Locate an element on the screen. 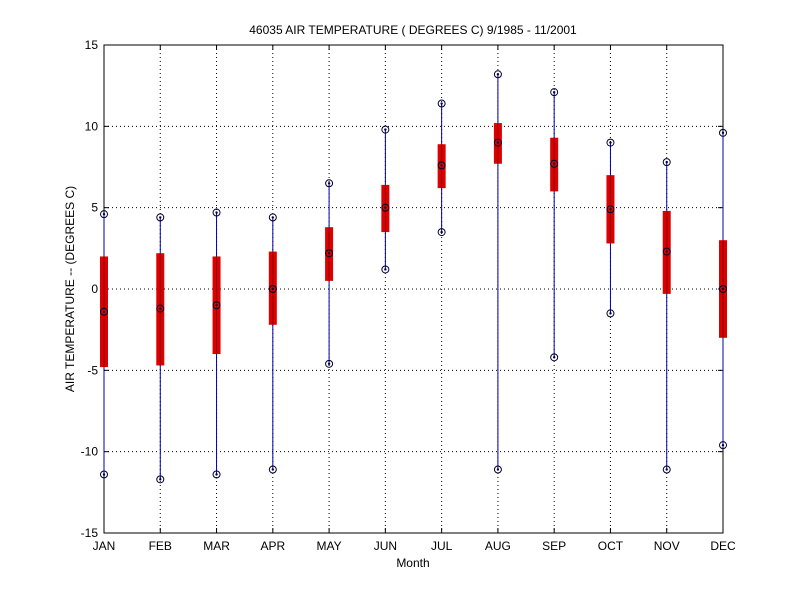 The width and height of the screenshot is (800, 600). x-tick-label: MAY is located at coordinates (329, 546).